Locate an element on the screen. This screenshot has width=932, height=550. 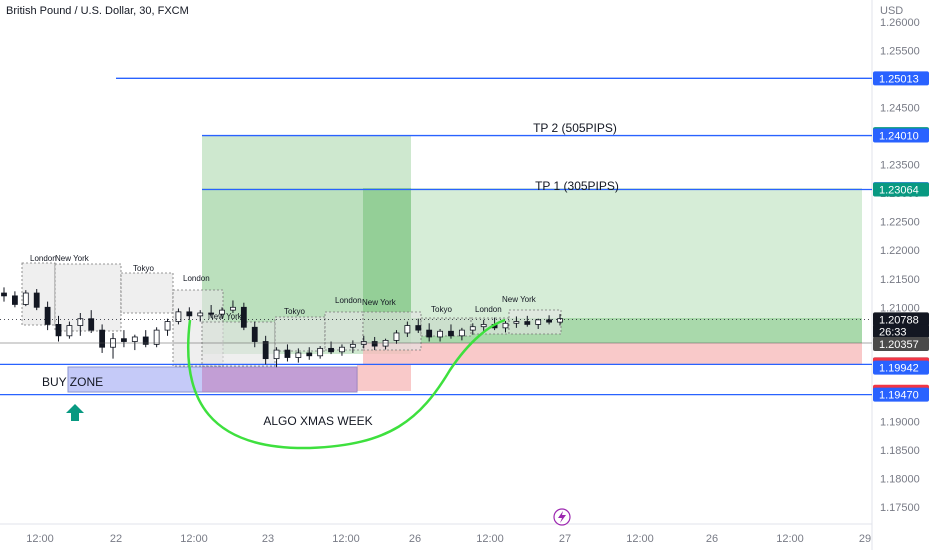
candles is located at coordinates (282, 327).